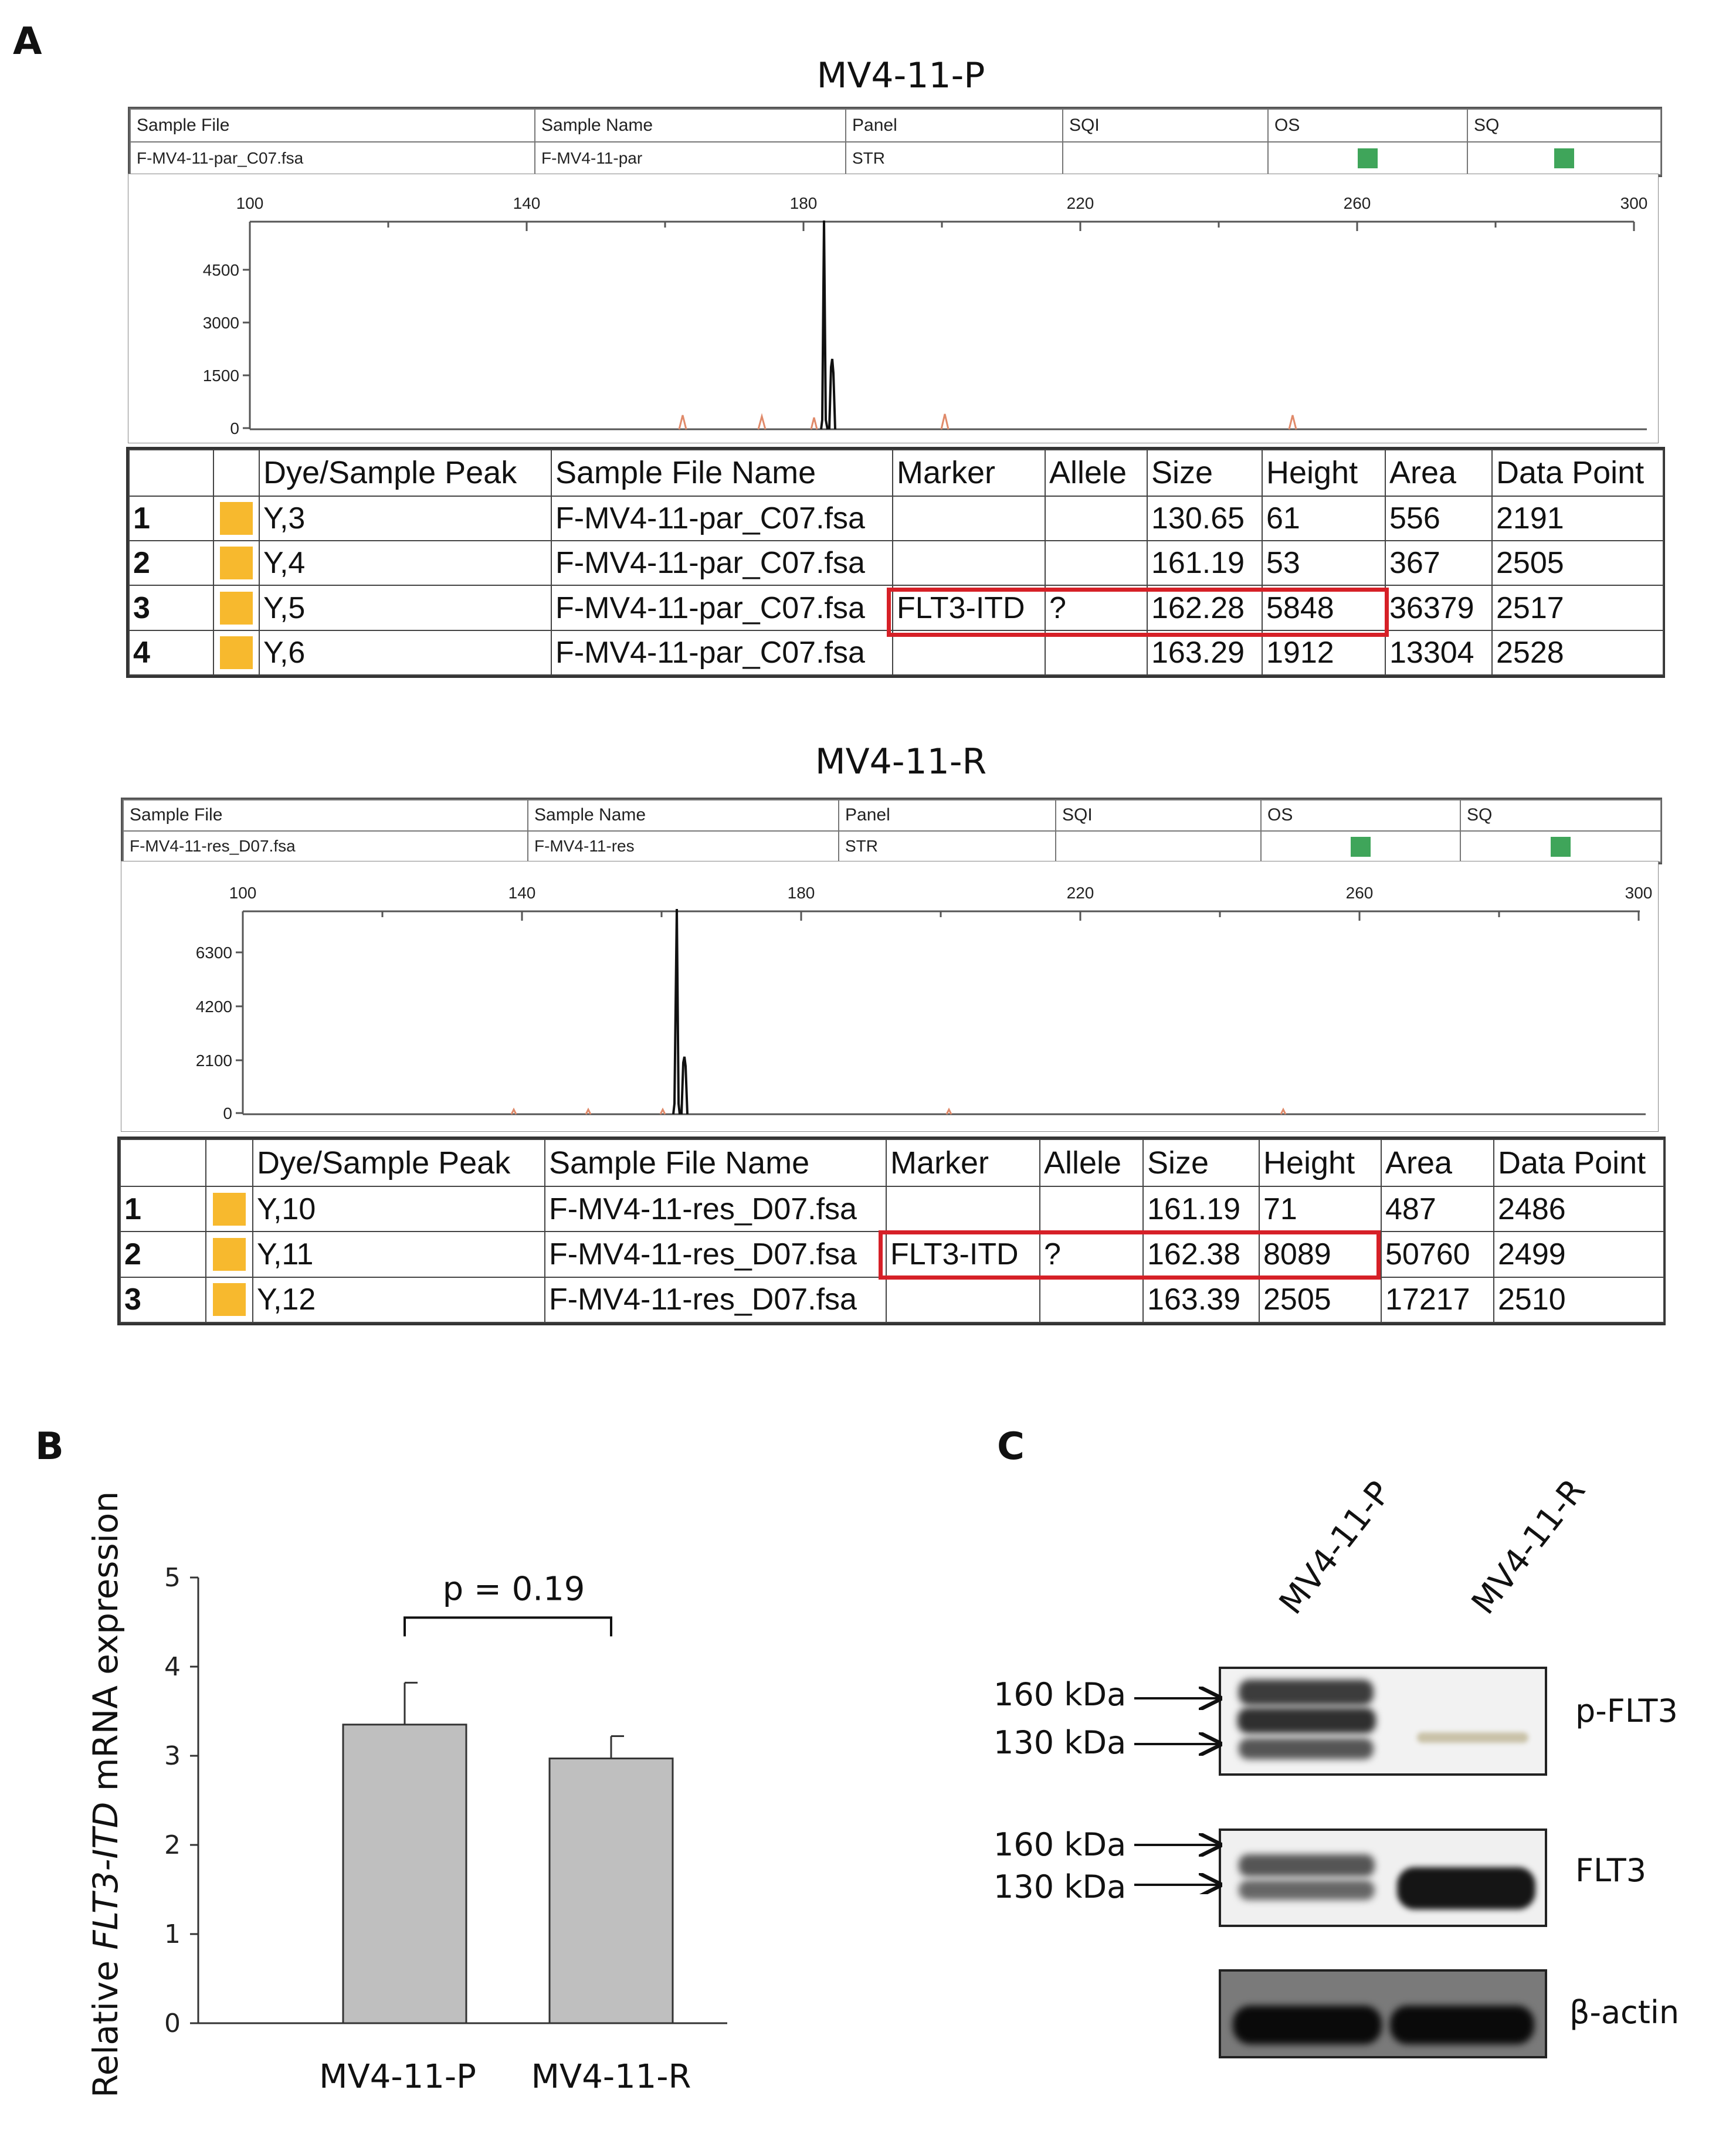  What do you see at coordinates (49, 1447) in the screenshot?
I see `panel-b-label: B` at bounding box center [49, 1447].